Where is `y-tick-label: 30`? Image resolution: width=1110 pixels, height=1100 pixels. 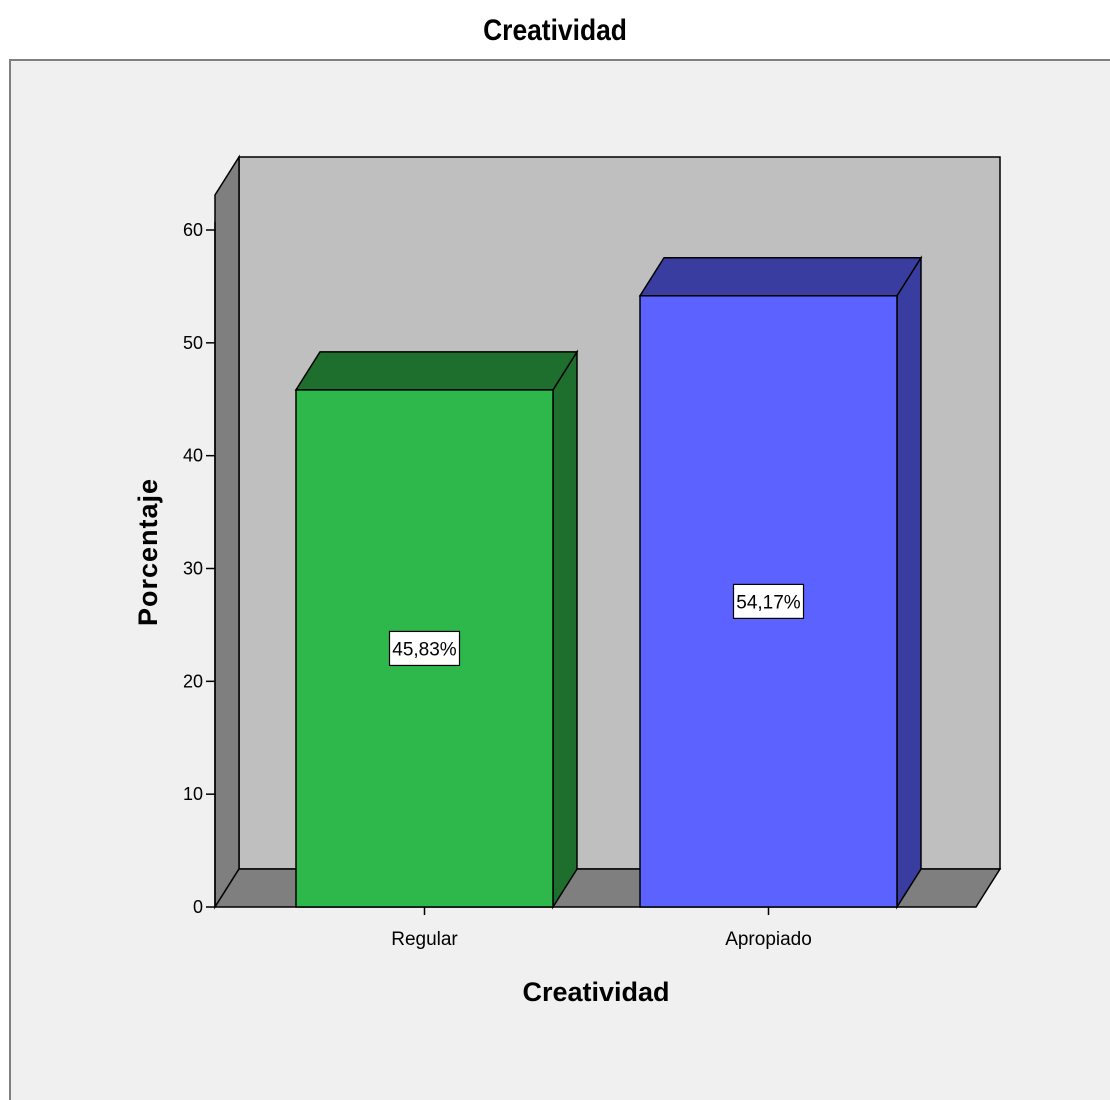 y-tick-label: 30 is located at coordinates (193, 569).